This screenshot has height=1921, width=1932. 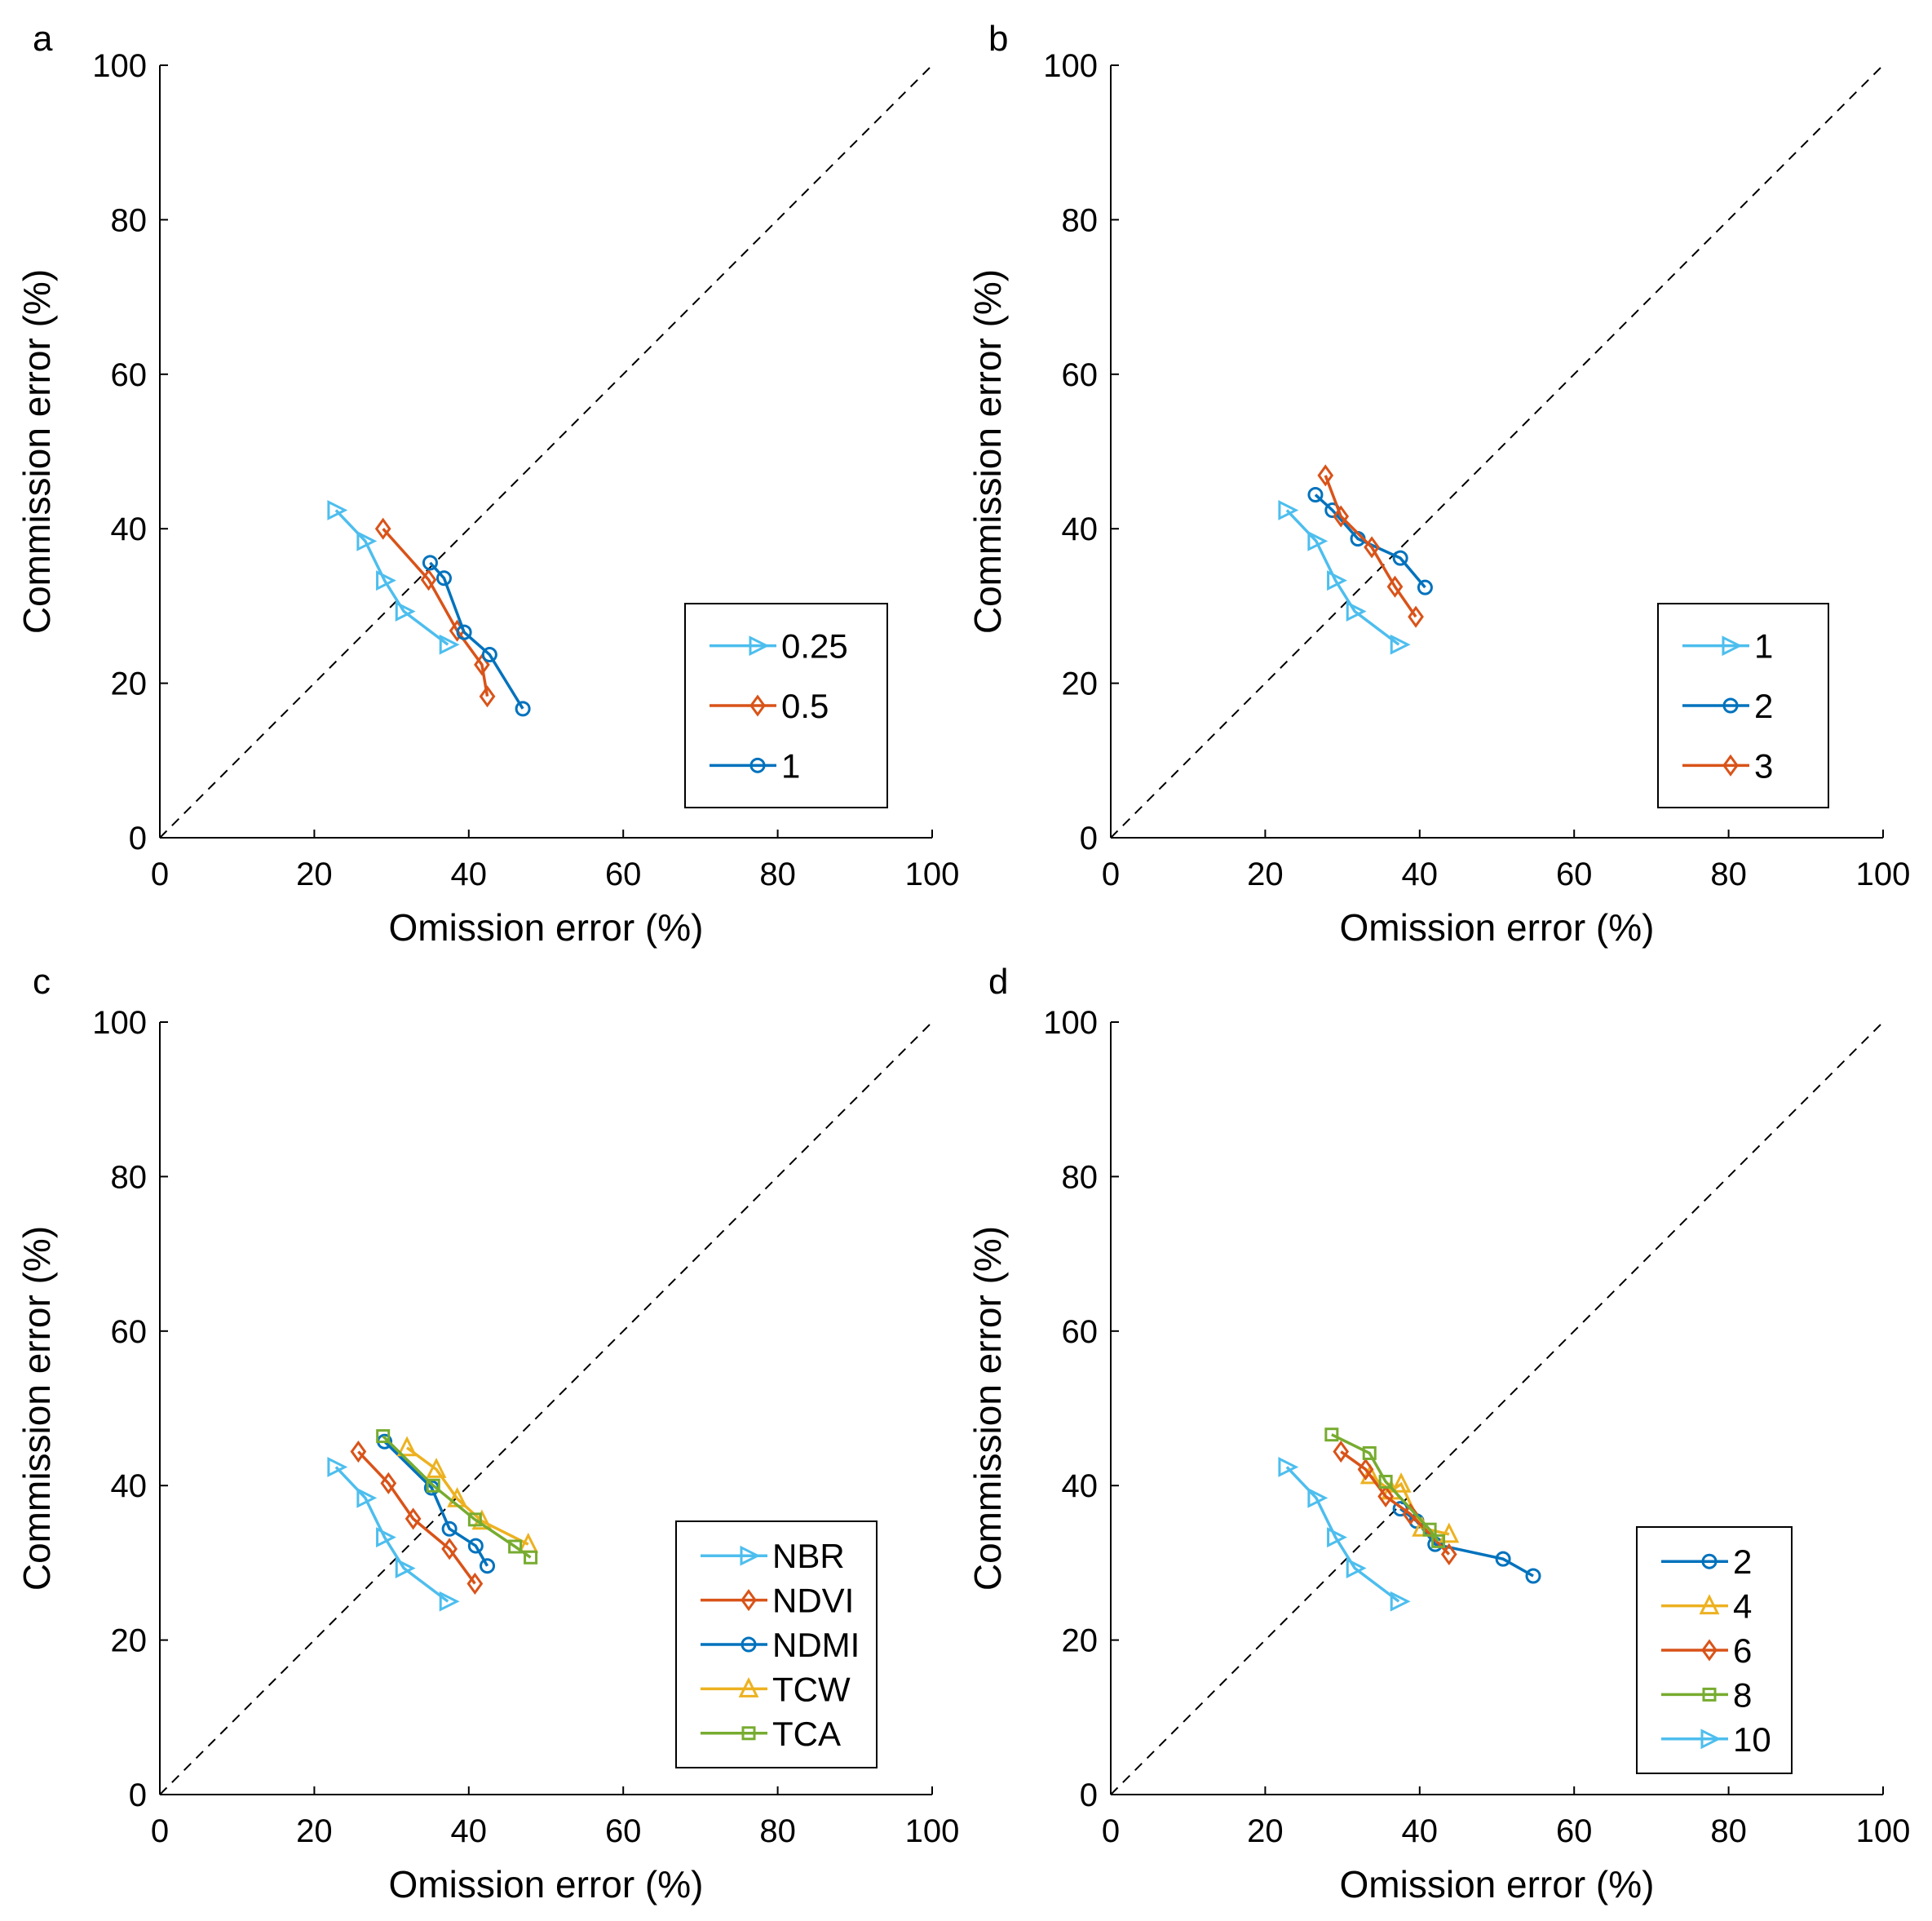 I want to click on legend-label: NBR, so click(x=809, y=1556).